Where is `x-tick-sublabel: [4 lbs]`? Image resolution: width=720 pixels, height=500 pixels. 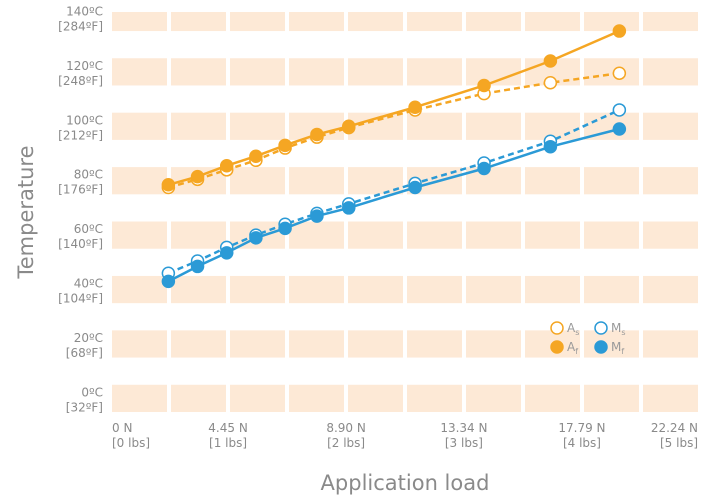 x-tick-sublabel: [4 lbs] is located at coordinates (582, 443).